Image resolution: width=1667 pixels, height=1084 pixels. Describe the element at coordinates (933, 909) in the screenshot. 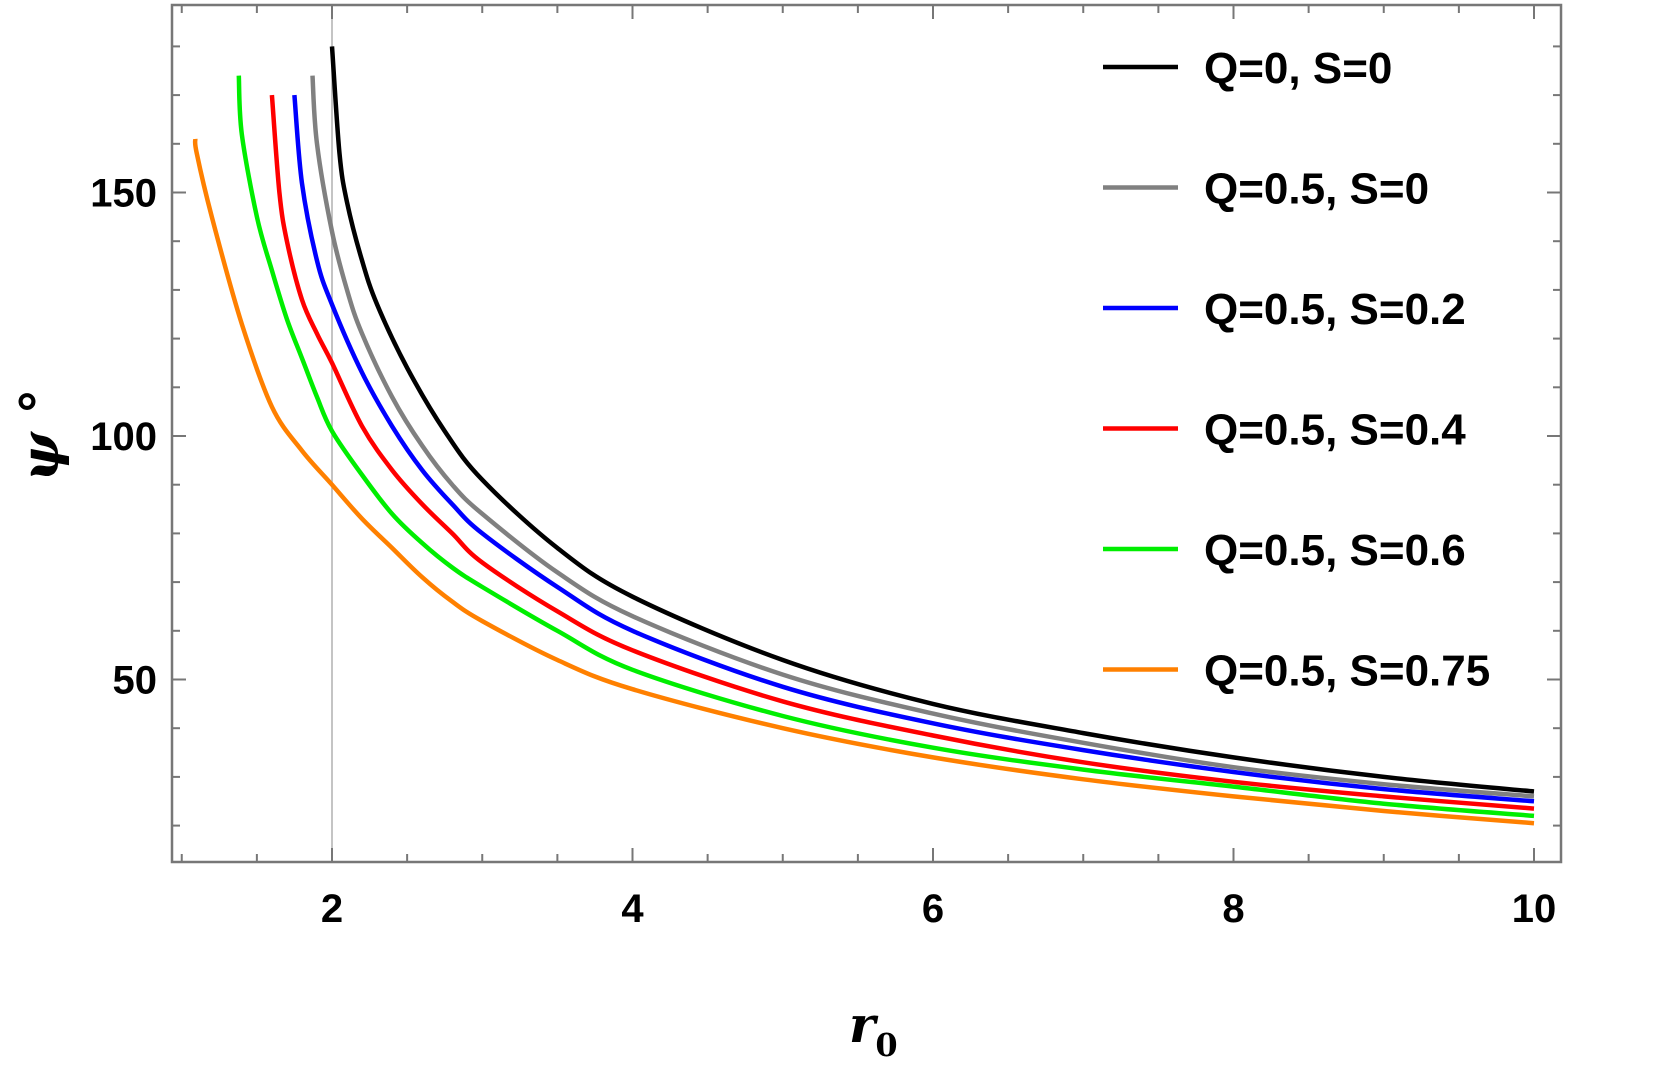

I see `x-tick-label: 6` at that location.